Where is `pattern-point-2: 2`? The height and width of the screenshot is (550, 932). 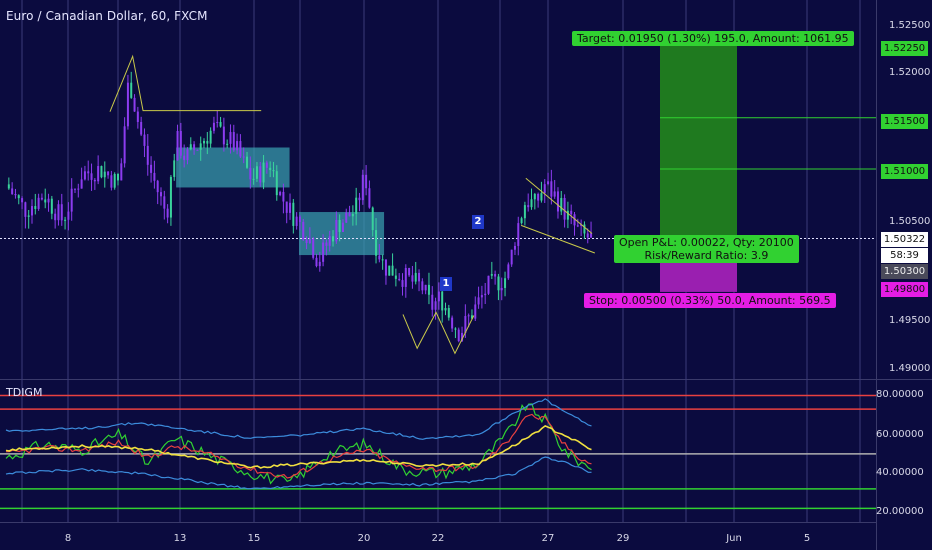 pattern-point-2: 2 is located at coordinates (478, 222).